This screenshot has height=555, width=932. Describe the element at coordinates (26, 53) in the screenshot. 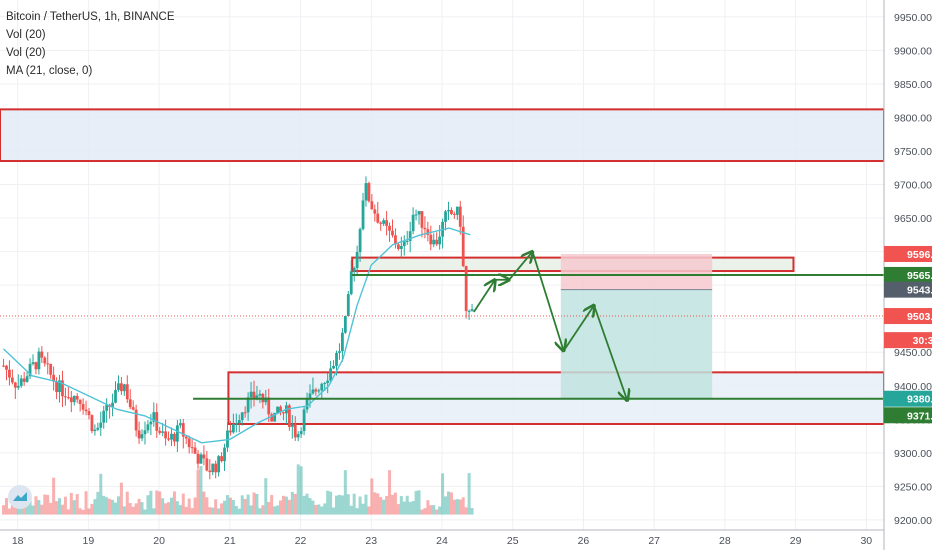

I see `indicator-vol-2: Vol (20)` at that location.